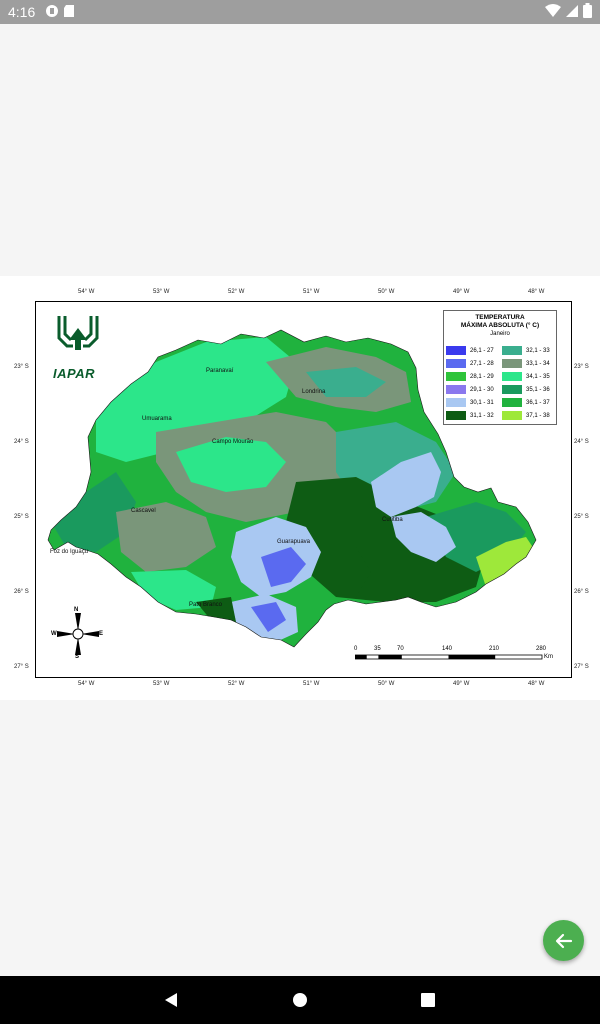 The width and height of the screenshot is (600, 1024). What do you see at coordinates (386, 292) in the screenshot?
I see `lon-label-top: 50° W` at bounding box center [386, 292].